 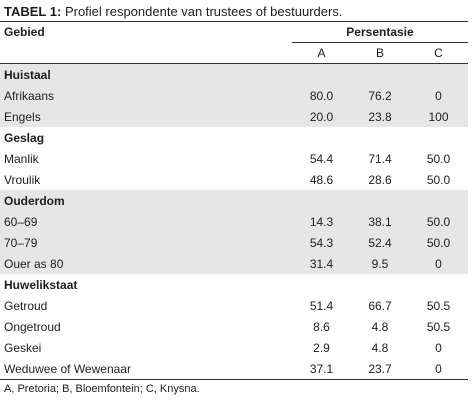 I want to click on table-row: 70–79 54.3 52.4 50.0, so click(x=234, y=242).